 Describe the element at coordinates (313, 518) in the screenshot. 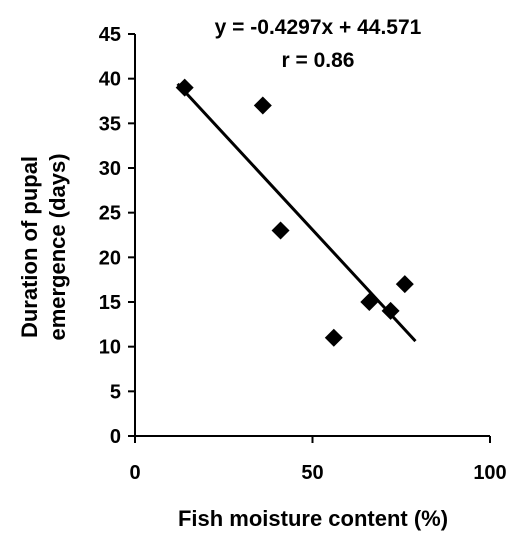

I see `x-axis-title: Fish moisture content (%)` at that location.